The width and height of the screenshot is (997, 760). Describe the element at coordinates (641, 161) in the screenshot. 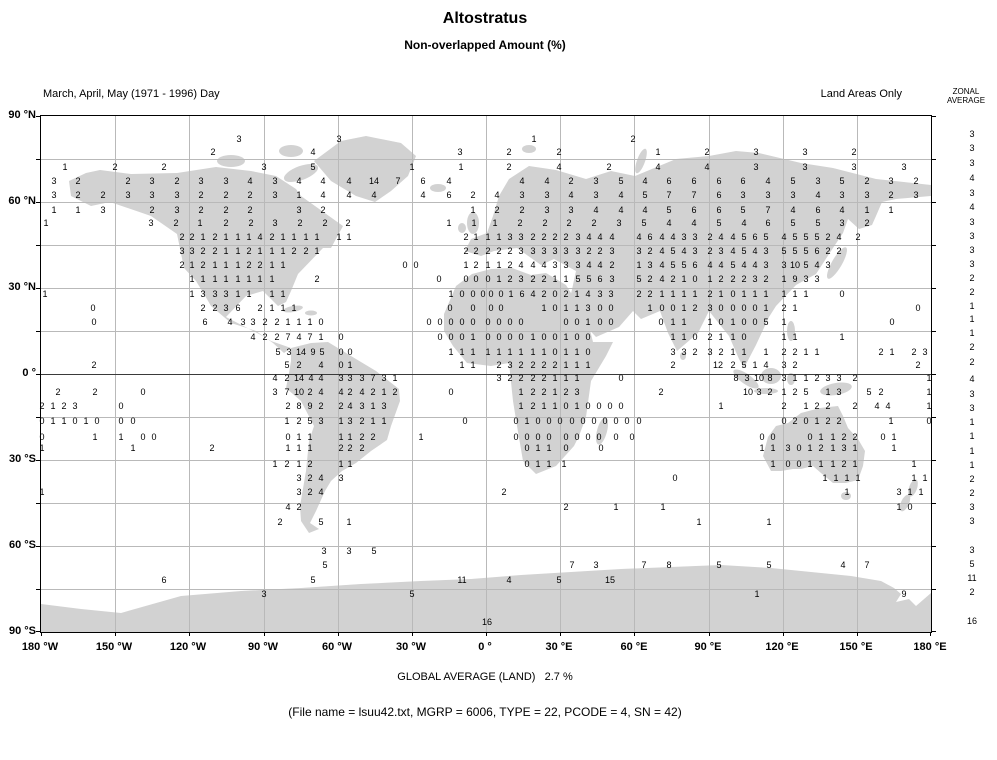

I see `island-novaya-zemlya` at that location.